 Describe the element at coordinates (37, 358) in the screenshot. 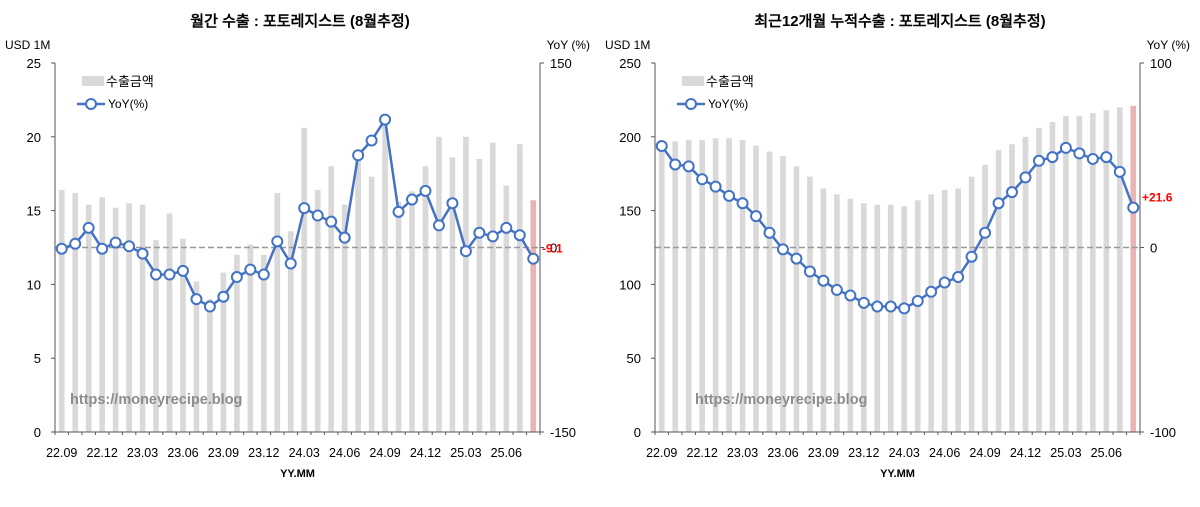

I see `left-axis-tick-label: 5` at that location.